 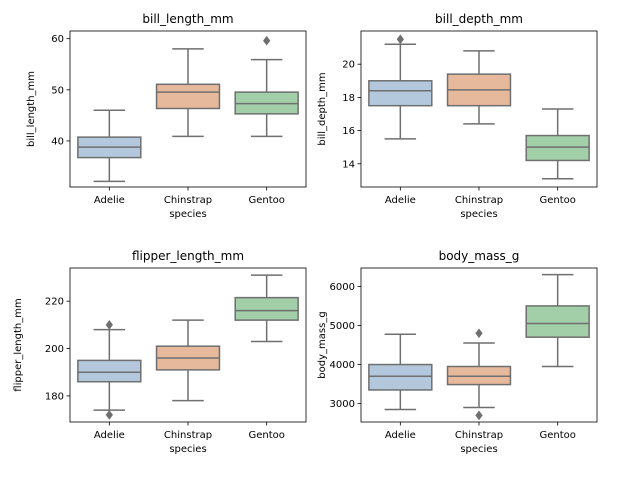 What do you see at coordinates (342, 365) in the screenshot?
I see `y-tick-label: 4000` at bounding box center [342, 365].